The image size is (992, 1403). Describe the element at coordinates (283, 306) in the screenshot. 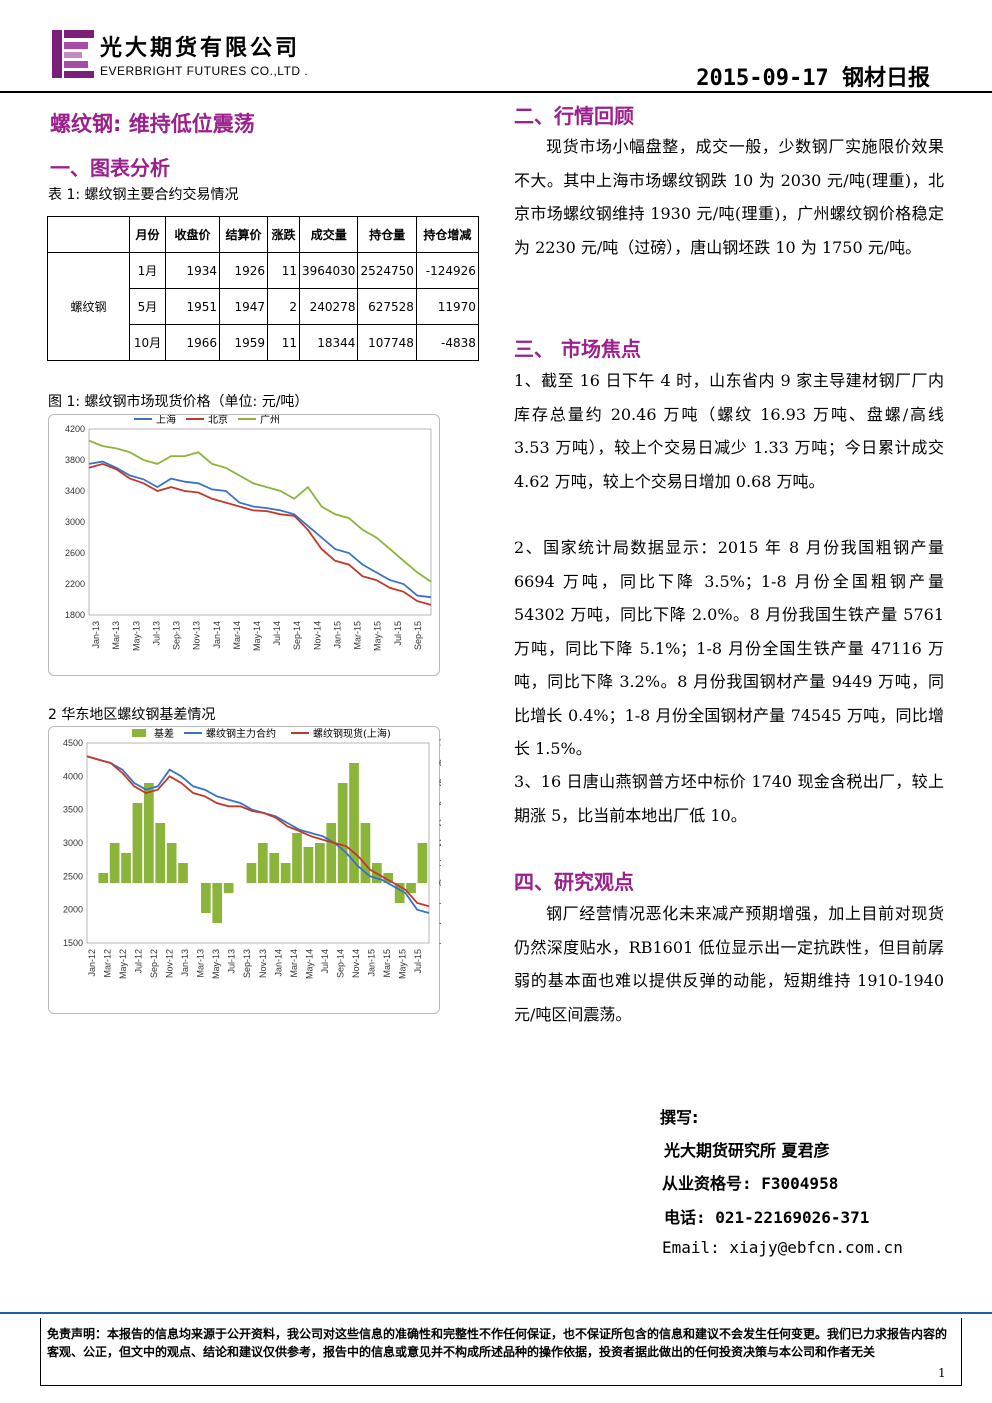

I see `table-cell: 2` at that location.